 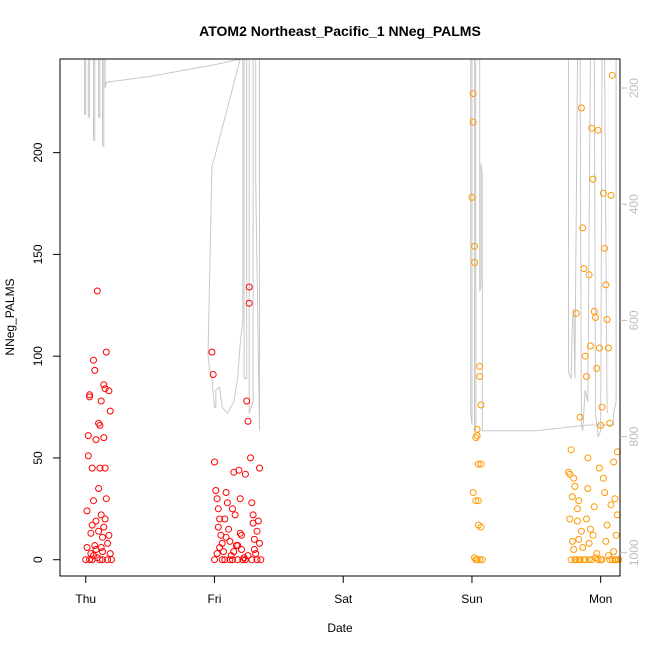 What do you see at coordinates (343, 591) in the screenshot?
I see `x-axis: Thu Fri Sat Sun Mon` at bounding box center [343, 591].